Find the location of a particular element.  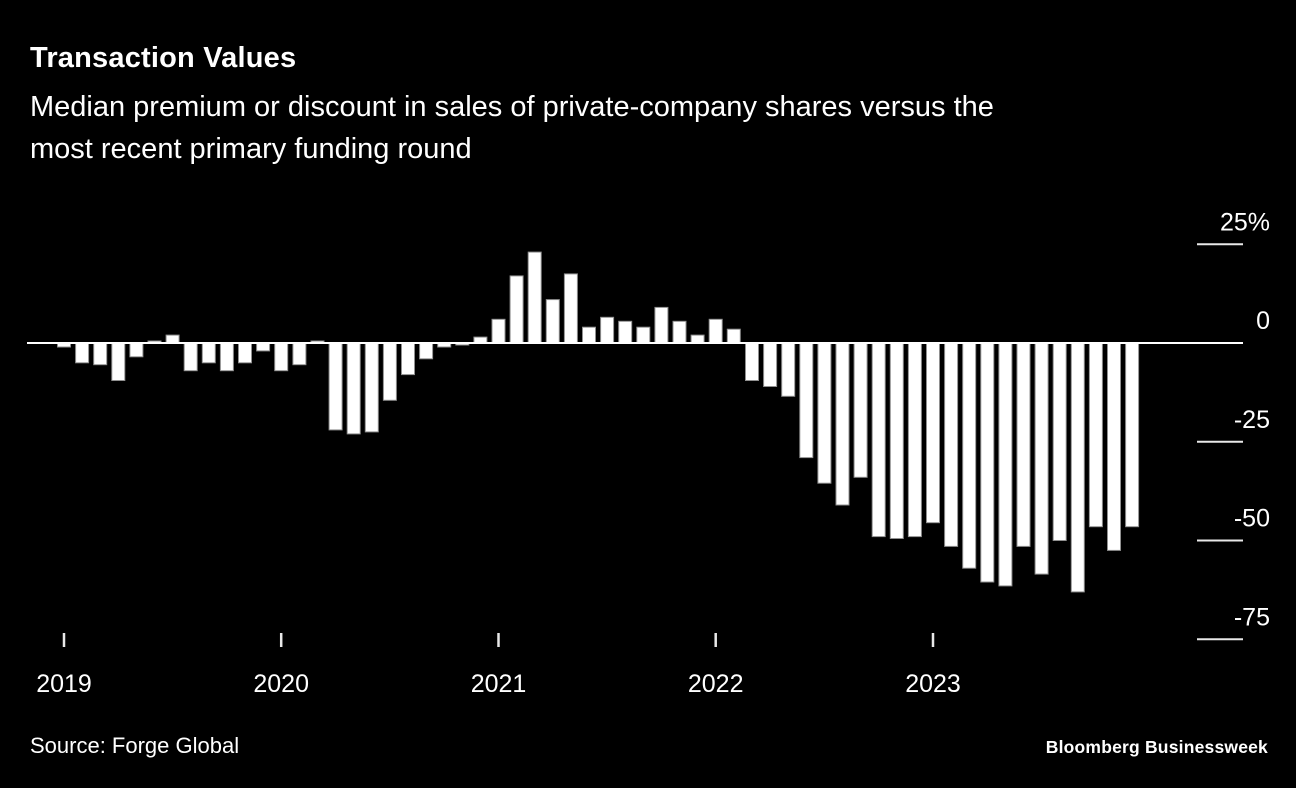

x-axis-year-label: 2019 is located at coordinates (64, 684).